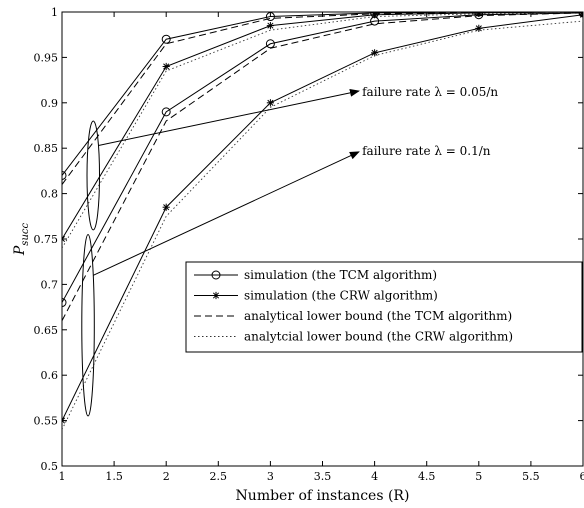 The width and height of the screenshot is (584, 508). What do you see at coordinates (582, 476) in the screenshot?
I see `x-tick-label: 6` at bounding box center [582, 476].